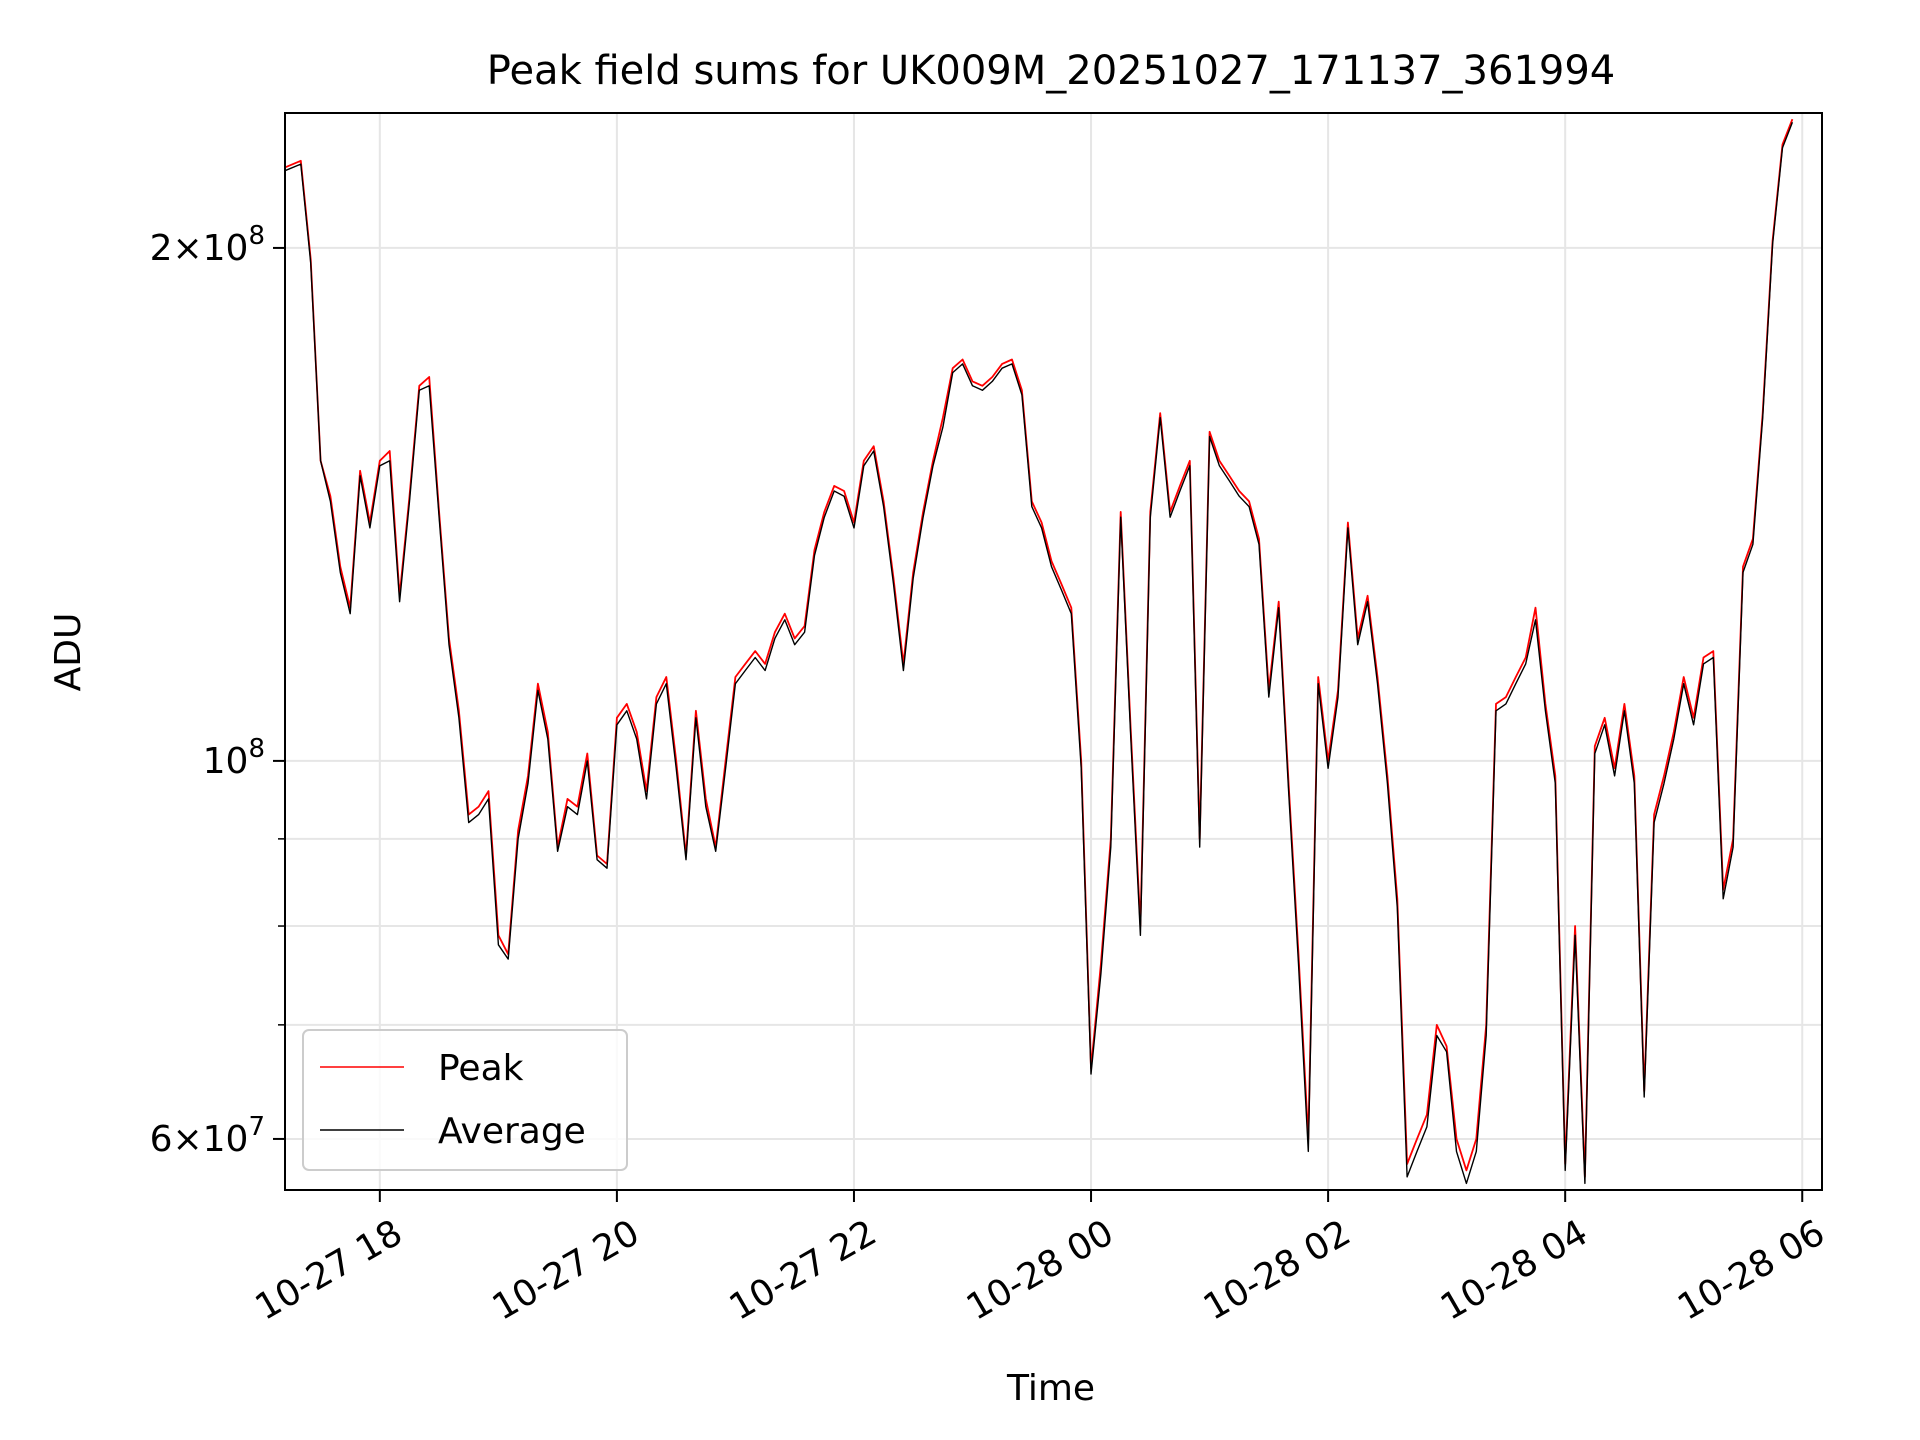 This screenshot has width=1920, height=1440. What do you see at coordinates (512, 1131) in the screenshot?
I see `legend-average-label: Average` at bounding box center [512, 1131].